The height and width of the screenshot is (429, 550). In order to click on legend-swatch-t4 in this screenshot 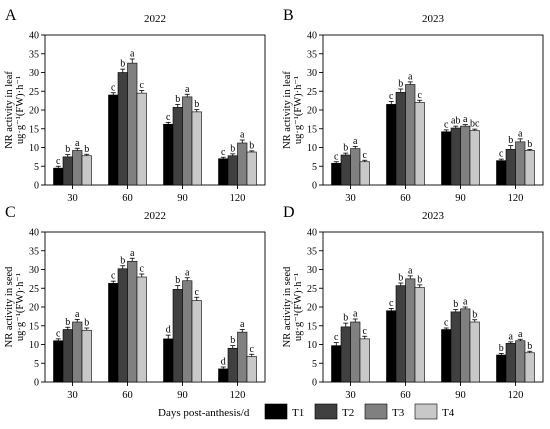, I will do `click(426, 411)`.